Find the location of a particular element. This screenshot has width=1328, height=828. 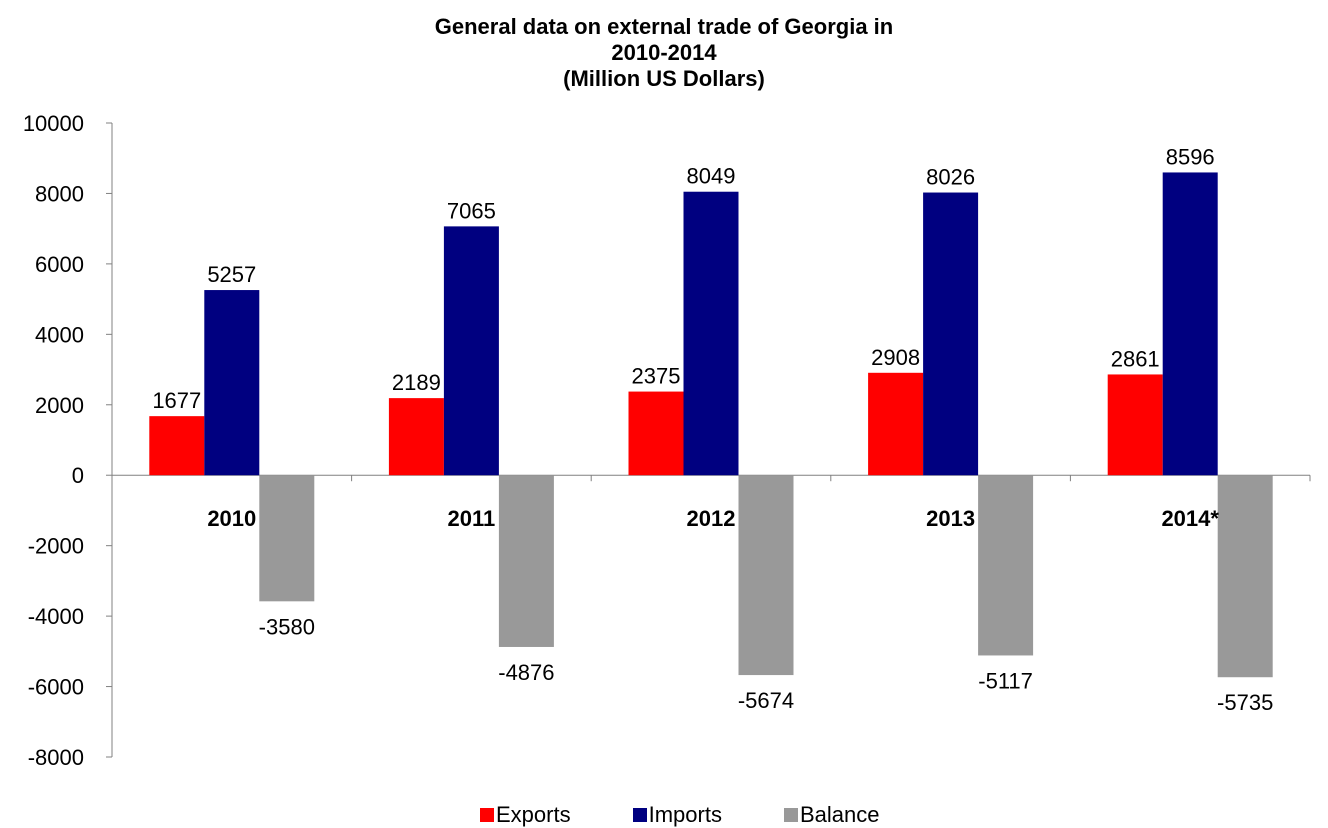

data-label-exports: 2375 is located at coordinates (656, 376).